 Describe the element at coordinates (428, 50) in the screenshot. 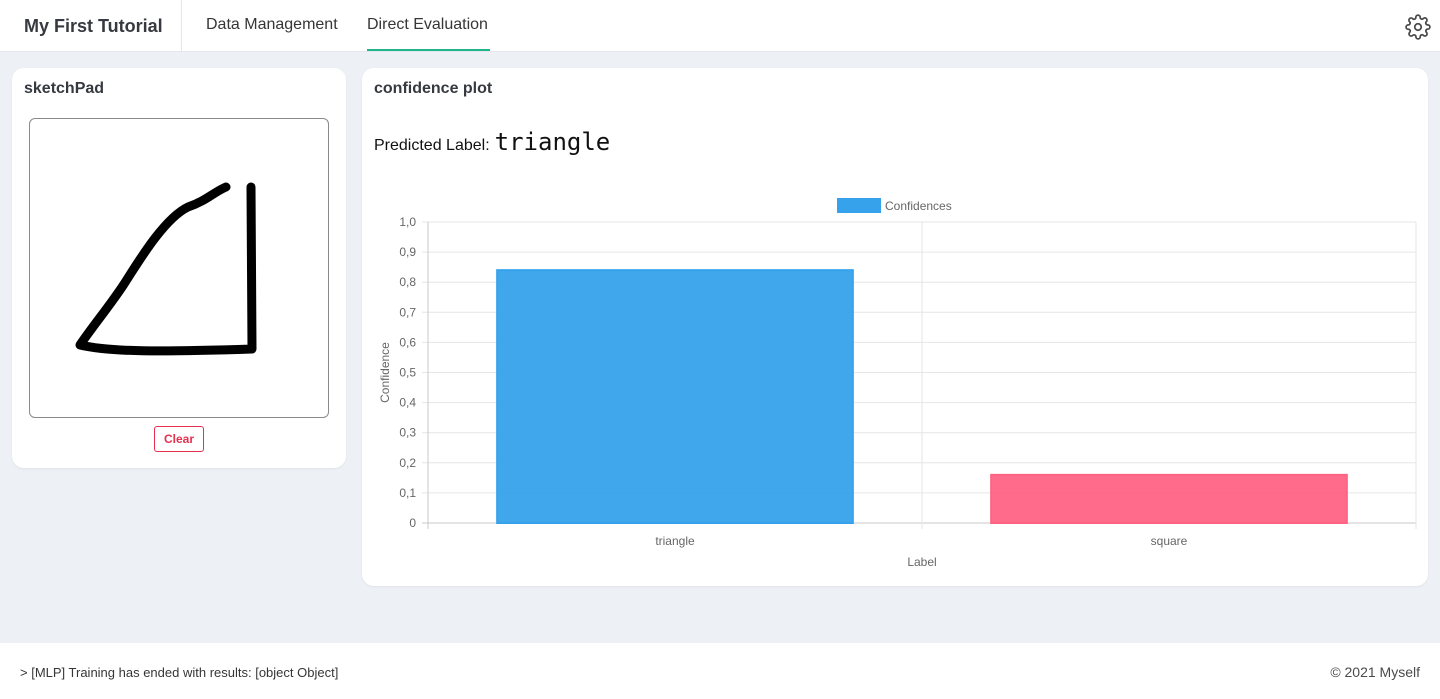

I see `active-tab-indicator` at that location.